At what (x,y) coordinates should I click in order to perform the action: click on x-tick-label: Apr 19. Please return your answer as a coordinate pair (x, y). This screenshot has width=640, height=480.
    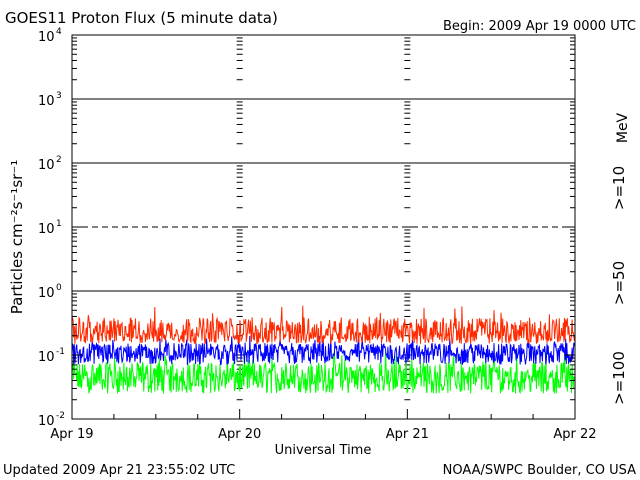
    Looking at the image, I should click on (71, 434).